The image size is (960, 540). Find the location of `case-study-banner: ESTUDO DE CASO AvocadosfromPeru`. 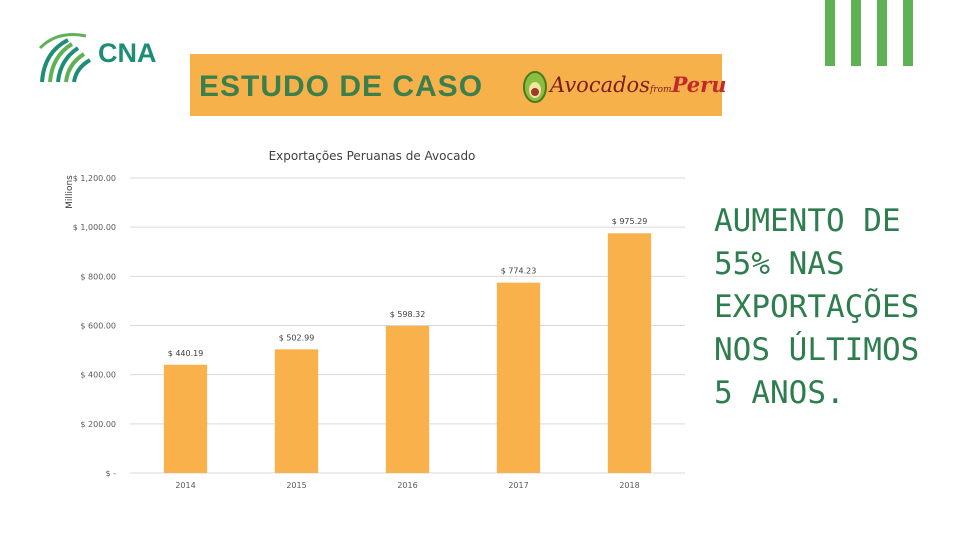

case-study-banner: ESTUDO DE CASO AvocadosfromPeru is located at coordinates (458, 85).